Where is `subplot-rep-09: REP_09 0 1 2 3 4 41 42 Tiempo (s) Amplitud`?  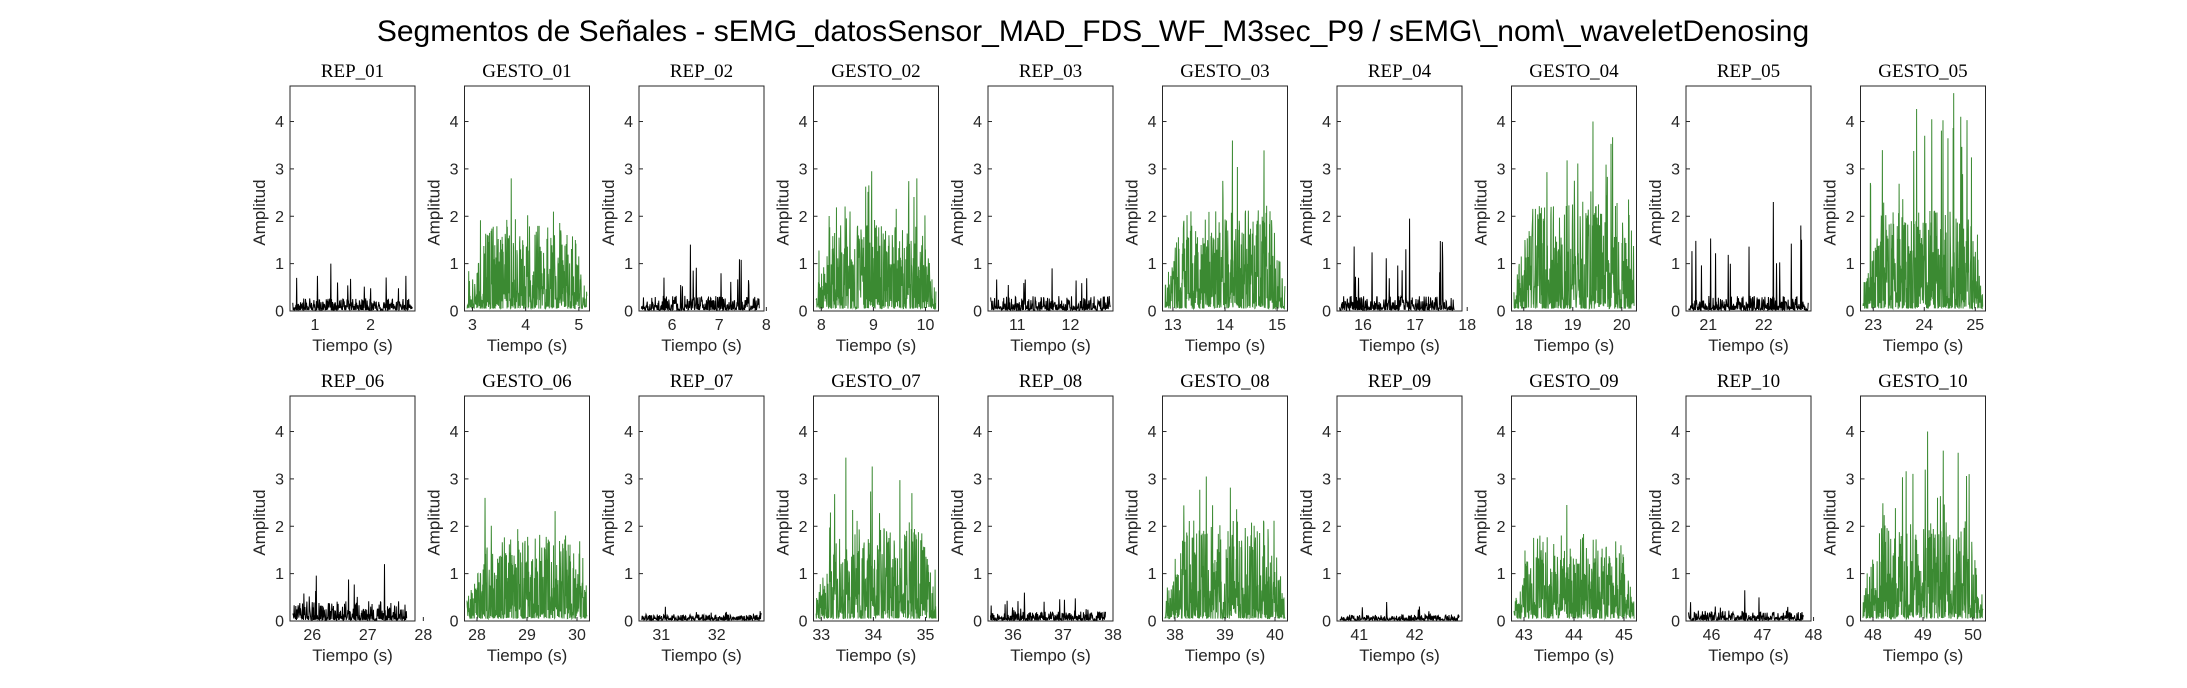 subplot-rep-09: REP_09 0 1 2 3 4 41 42 Tiempo (s) Amplitud is located at coordinates (1380, 518).